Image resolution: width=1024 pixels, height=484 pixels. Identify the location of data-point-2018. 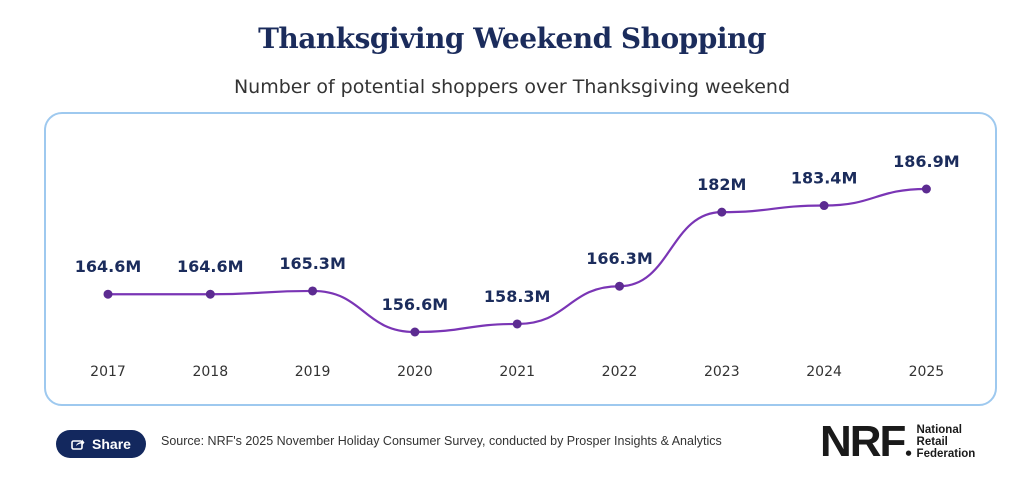
(210, 294).